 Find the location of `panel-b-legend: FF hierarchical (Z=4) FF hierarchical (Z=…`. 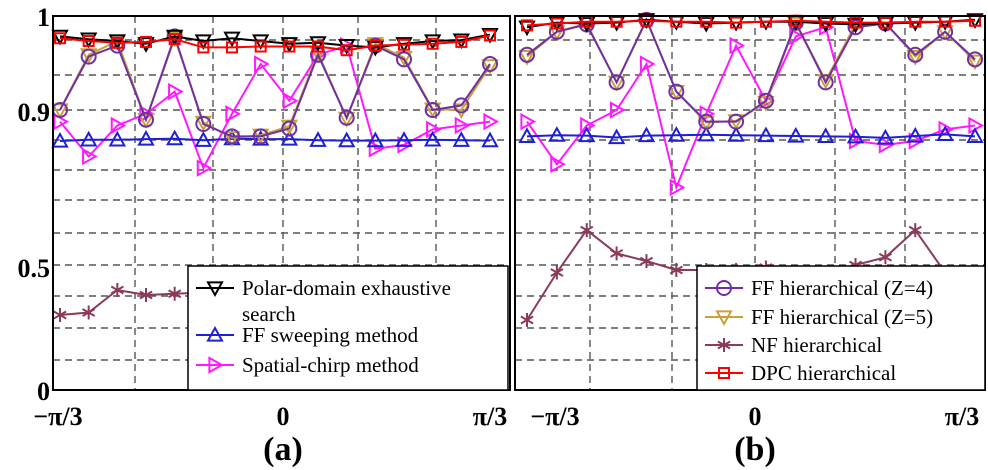

panel-b-legend: FF hierarchical (Z=4) FF hierarchical (Z=… is located at coordinates (841, 328).